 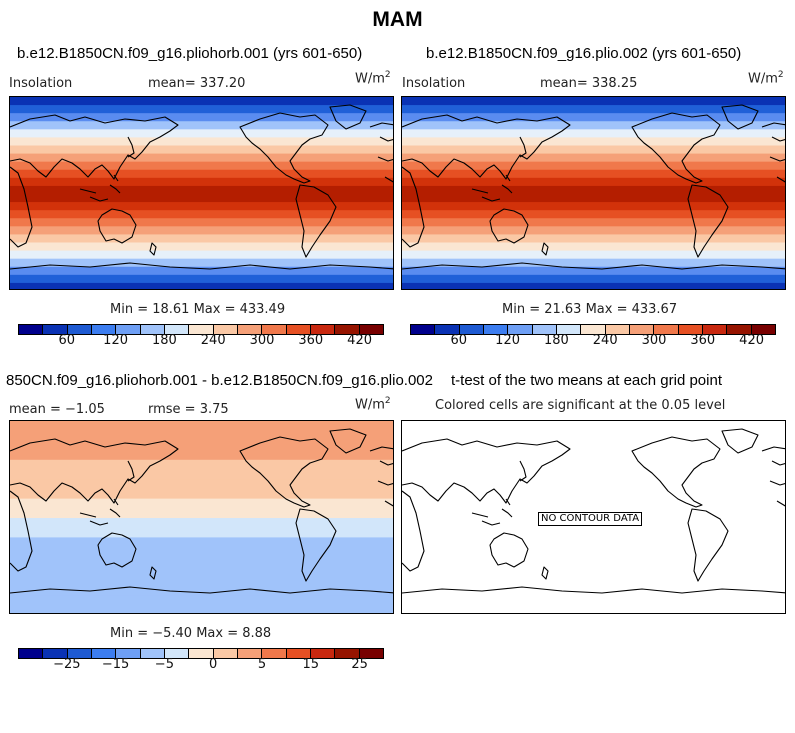 I want to click on panel2-map, so click(x=593, y=193).